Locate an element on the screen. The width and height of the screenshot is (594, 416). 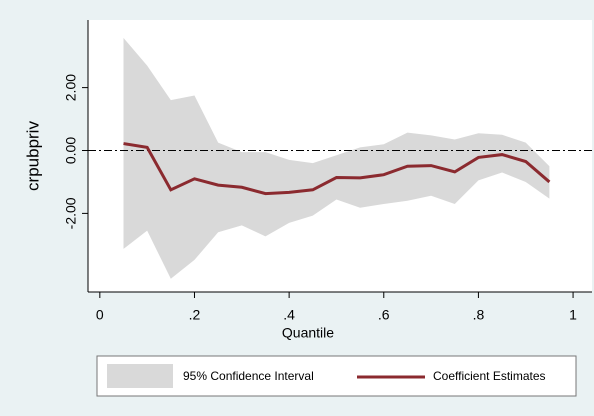
x-tick-label: 0 is located at coordinates (100, 315).